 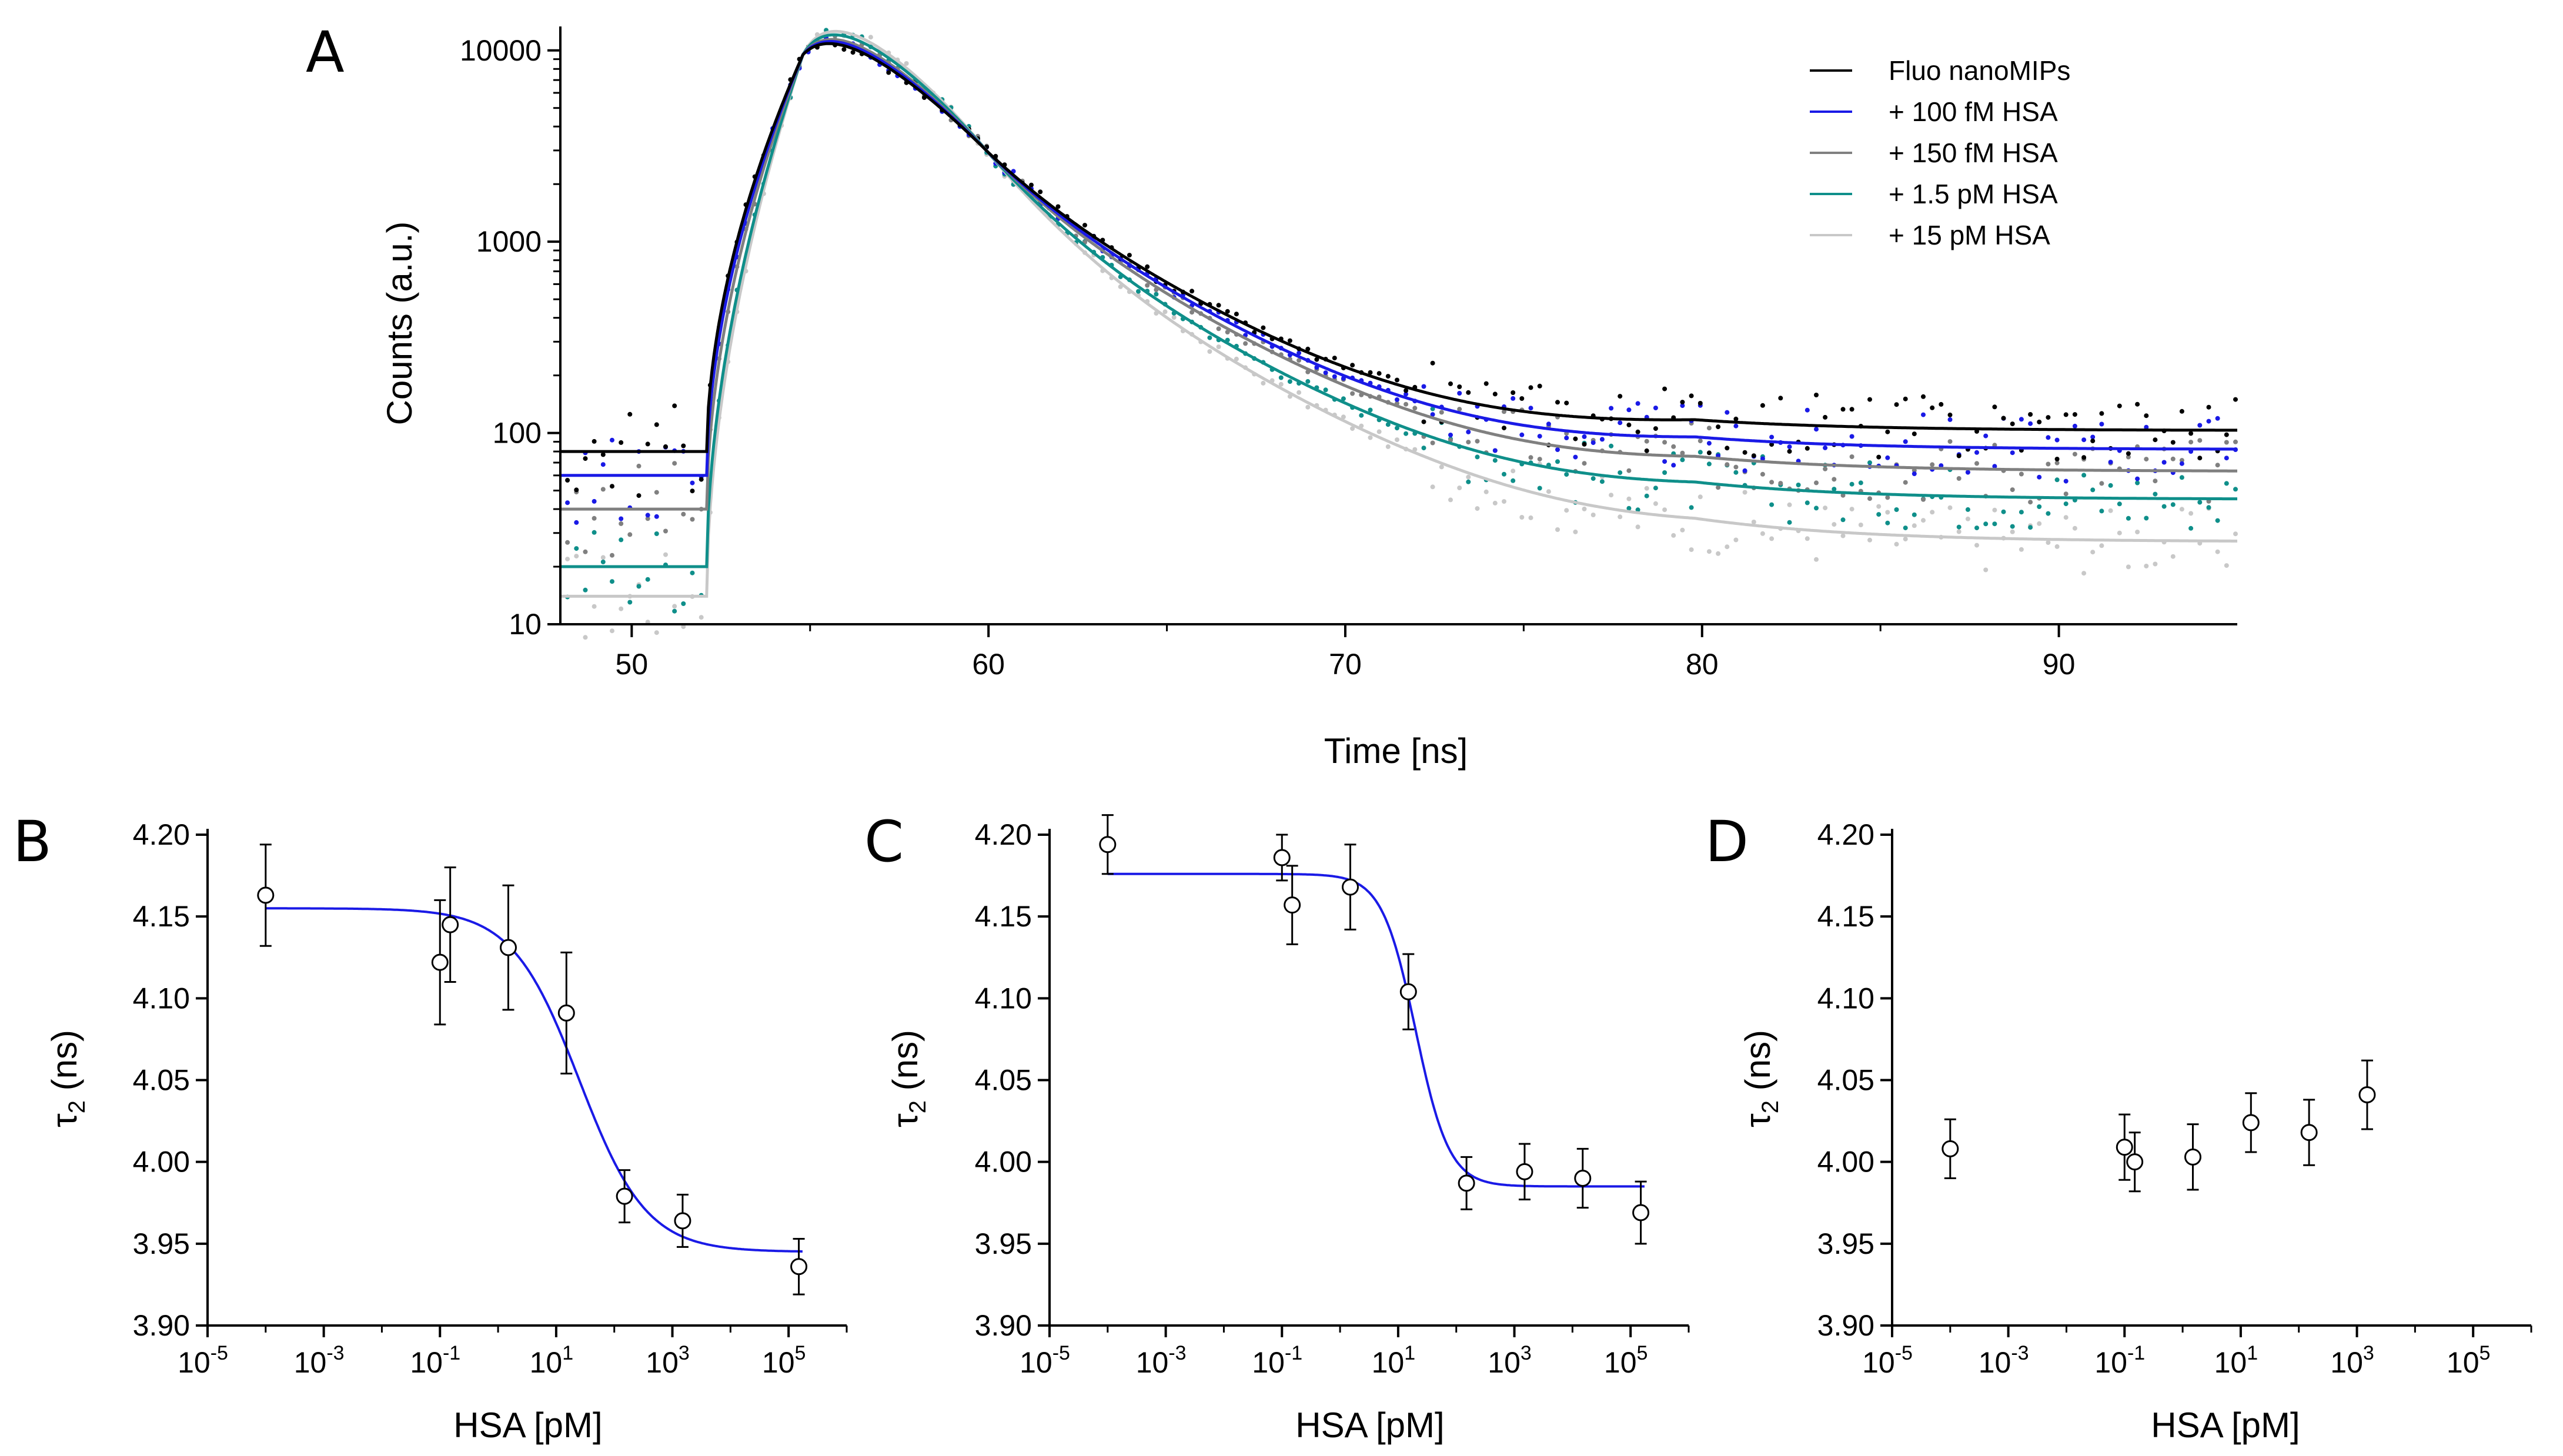 What do you see at coordinates (1934, 194) in the screenshot?
I see `legend-entry: + 1.5 pM HSA` at bounding box center [1934, 194].